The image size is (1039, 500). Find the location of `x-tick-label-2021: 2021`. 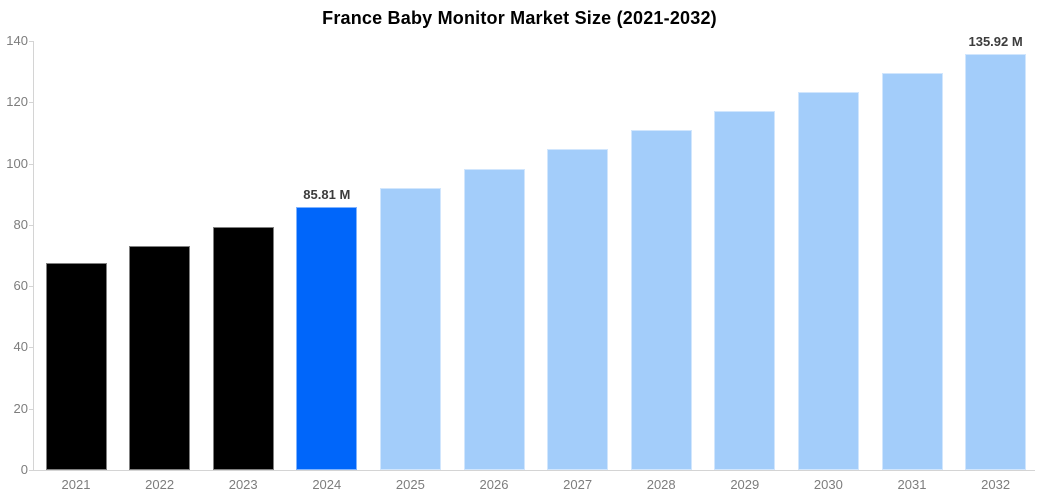

x-tick-label-2021: 2021 is located at coordinates (76, 484).